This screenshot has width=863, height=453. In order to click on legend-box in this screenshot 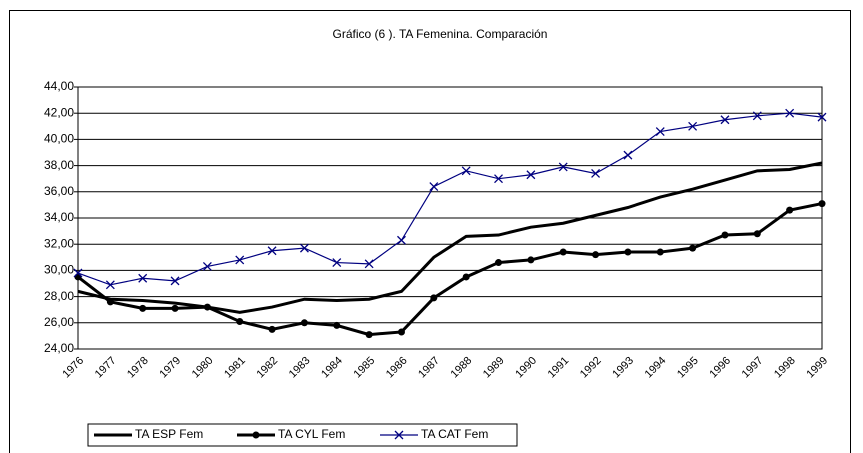, I will do `click(302, 435)`.